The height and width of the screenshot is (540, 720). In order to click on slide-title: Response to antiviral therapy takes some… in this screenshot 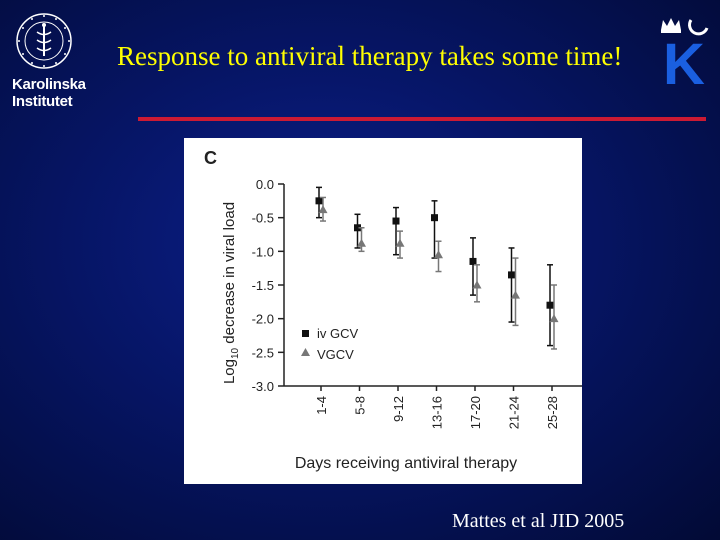, I will do `click(370, 56)`.